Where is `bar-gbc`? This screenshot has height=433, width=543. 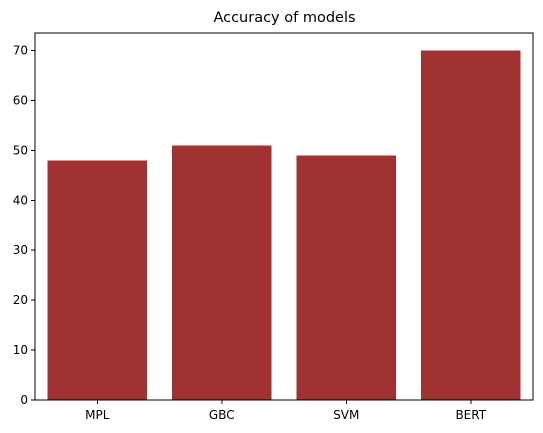 bar-gbc is located at coordinates (221, 272).